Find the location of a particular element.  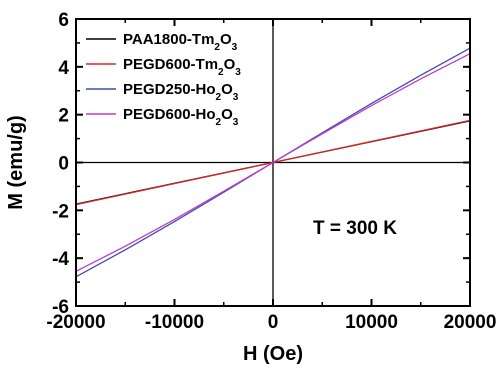

x-axis-title: H (Oe) is located at coordinates (273, 354).